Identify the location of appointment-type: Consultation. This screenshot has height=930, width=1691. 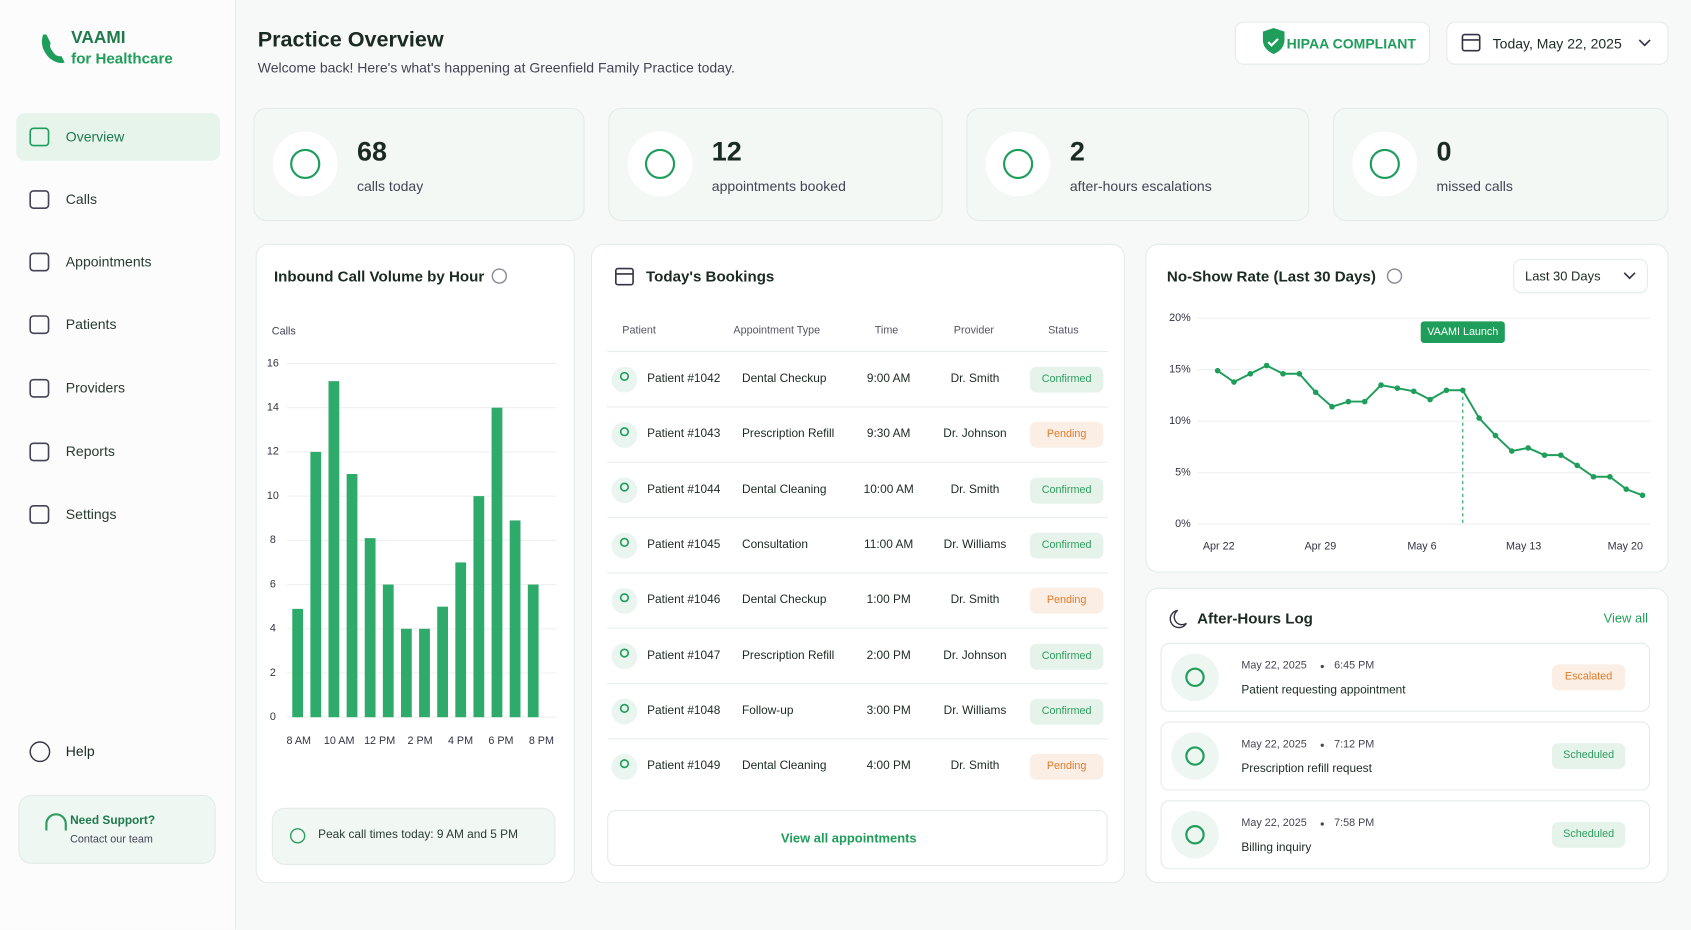
(775, 544).